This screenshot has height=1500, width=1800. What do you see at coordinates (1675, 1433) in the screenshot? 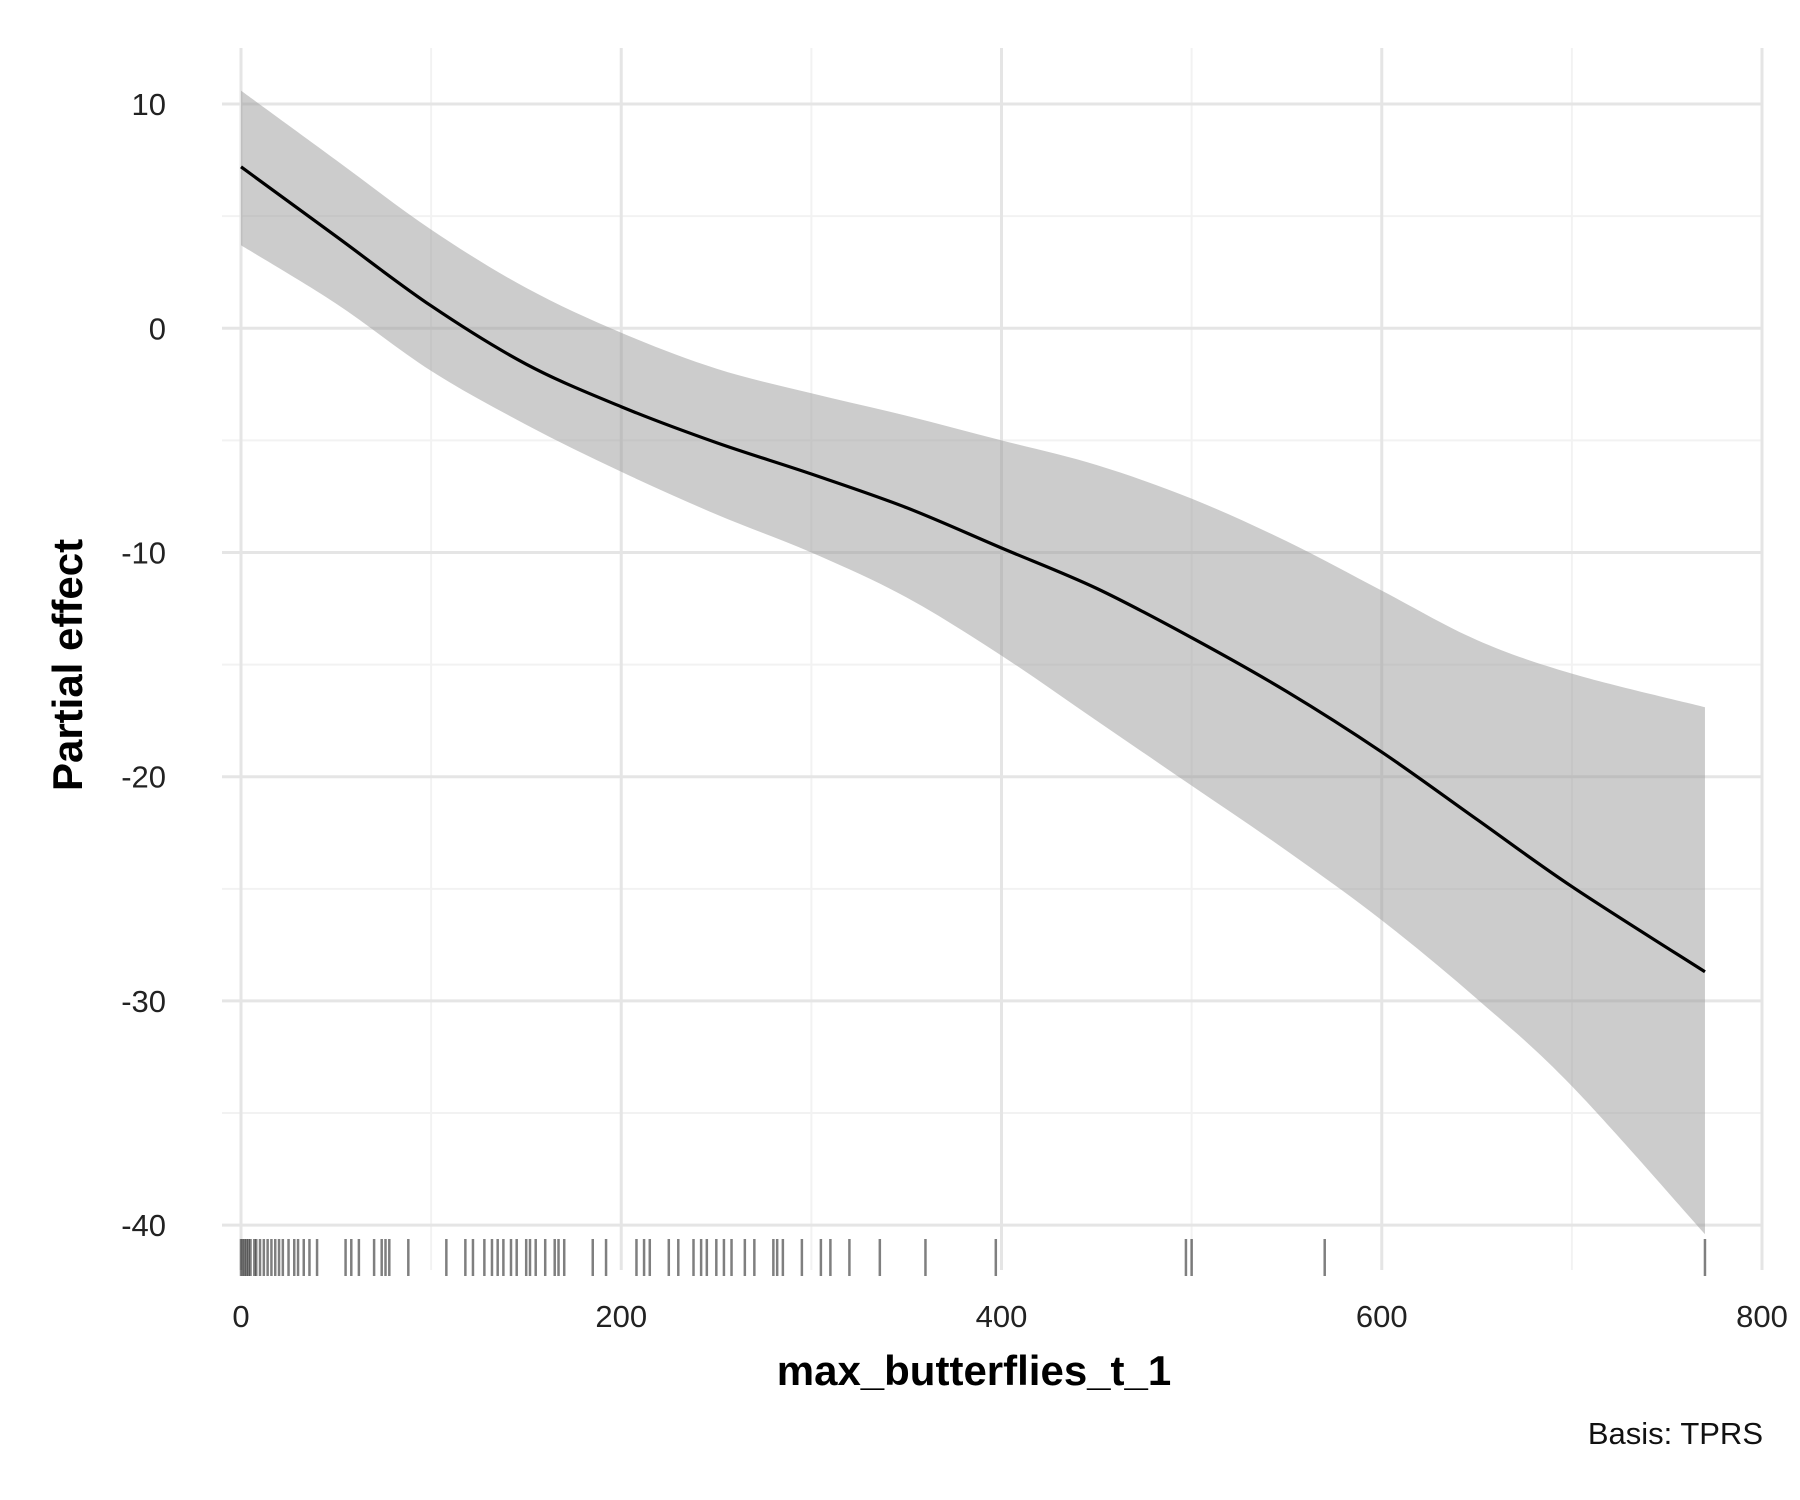
I see `basis-caption: Basis: TPRS` at bounding box center [1675, 1433].